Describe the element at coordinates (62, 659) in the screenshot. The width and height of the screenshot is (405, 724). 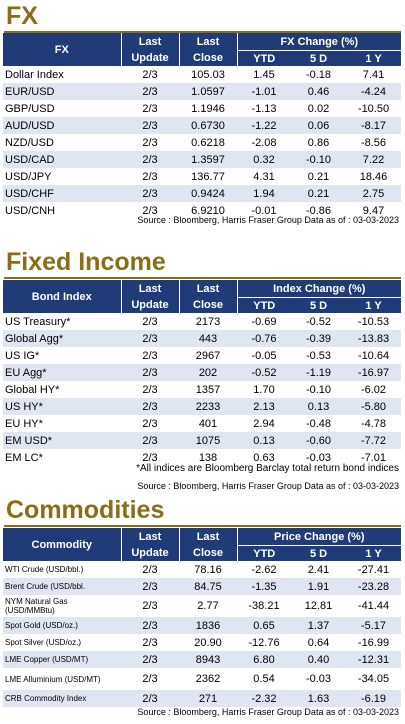
I see `row-name: LME Copper (USD/MT)` at that location.